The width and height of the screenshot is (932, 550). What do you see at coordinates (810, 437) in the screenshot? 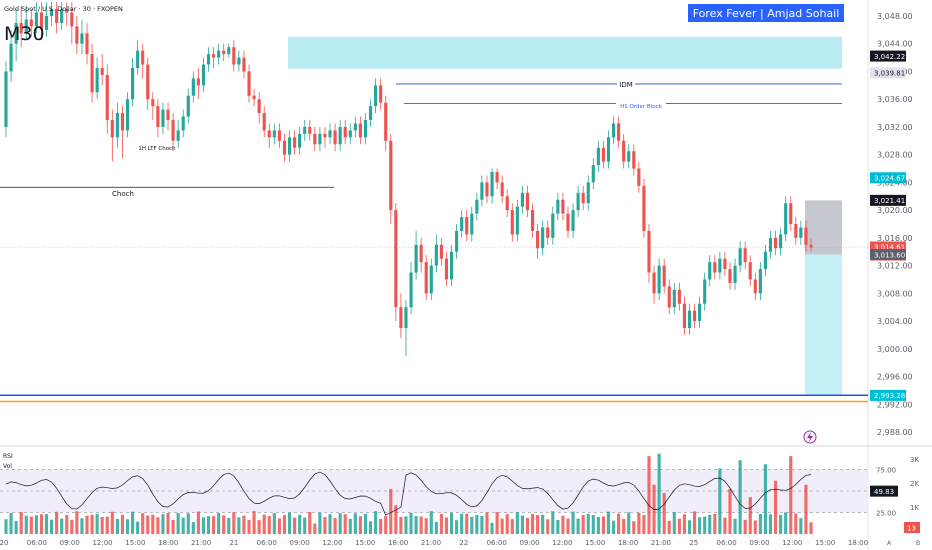
I see `lightning-icon` at bounding box center [810, 437].